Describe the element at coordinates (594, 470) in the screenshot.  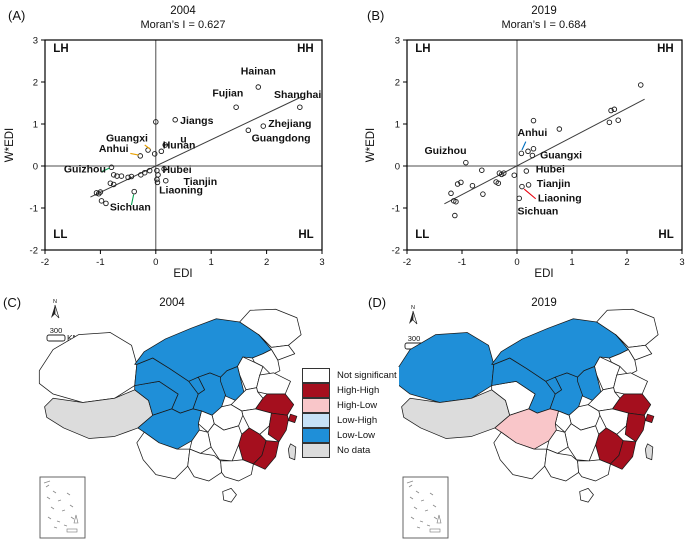
I see `province-guangdong` at that location.